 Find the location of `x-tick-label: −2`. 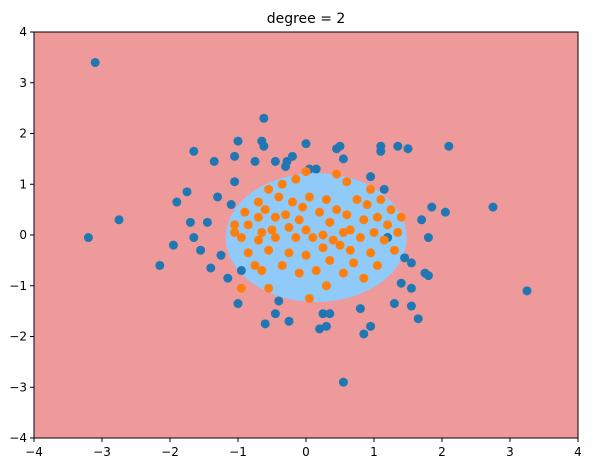

x-tick-label: −2 is located at coordinates (170, 452).